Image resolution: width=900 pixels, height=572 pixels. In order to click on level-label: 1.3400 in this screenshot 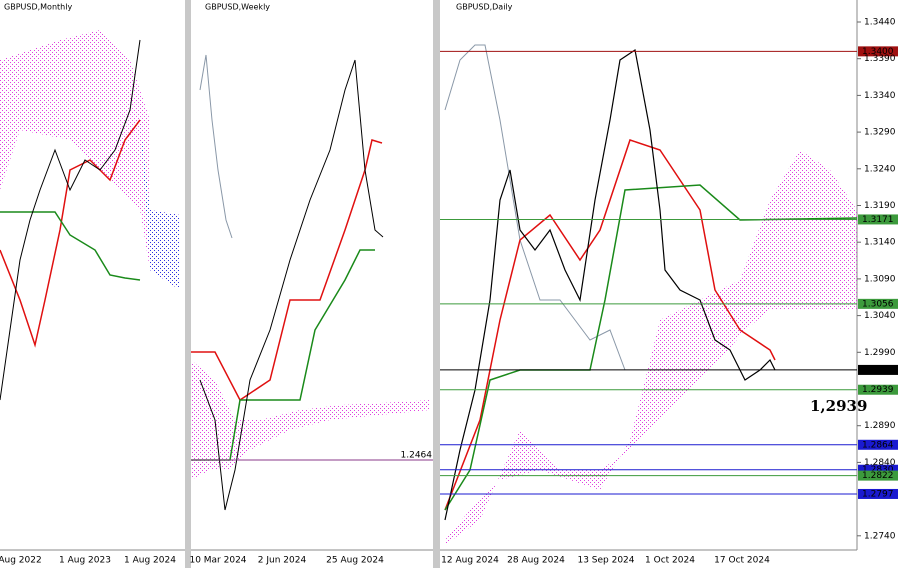, I will do `click(878, 52)`.